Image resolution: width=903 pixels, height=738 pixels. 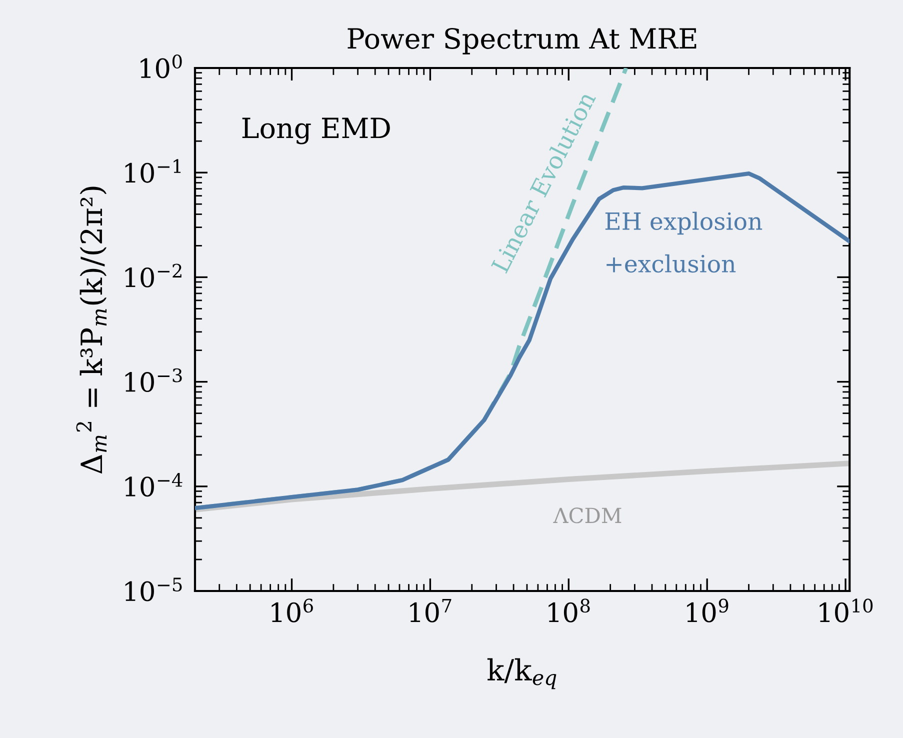 I want to click on x-tick-label: 10$^{7}$, so click(x=431, y=610).